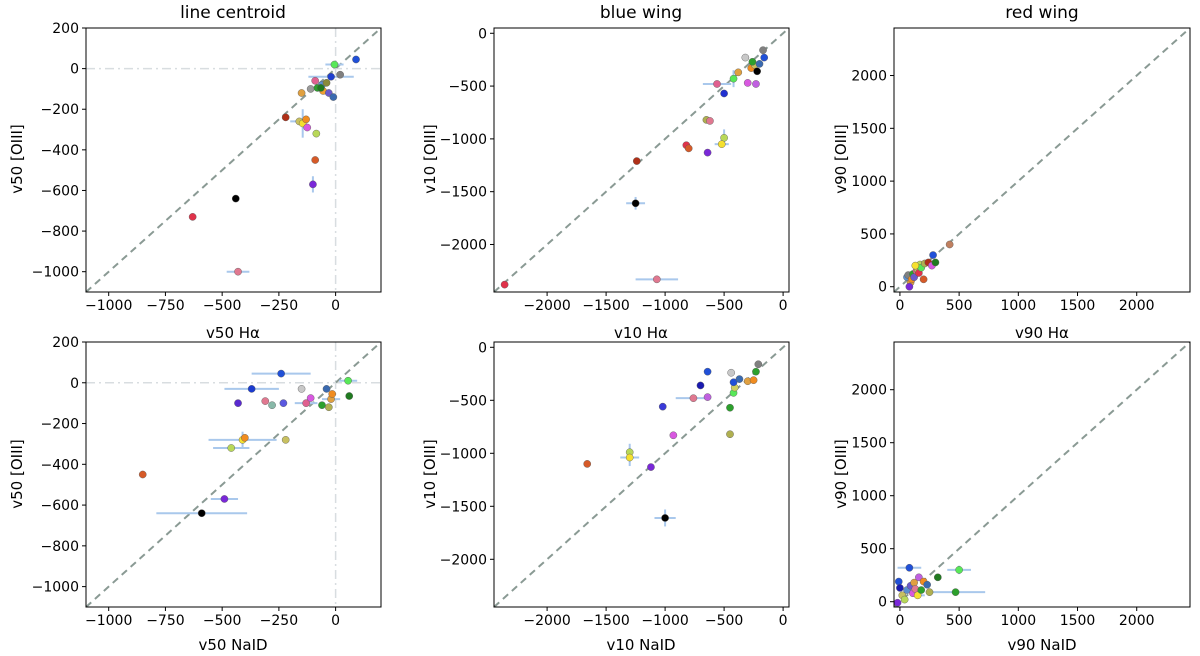 The image size is (1200, 656). I want to click on y-tick-label: −2000, so click(463, 560).